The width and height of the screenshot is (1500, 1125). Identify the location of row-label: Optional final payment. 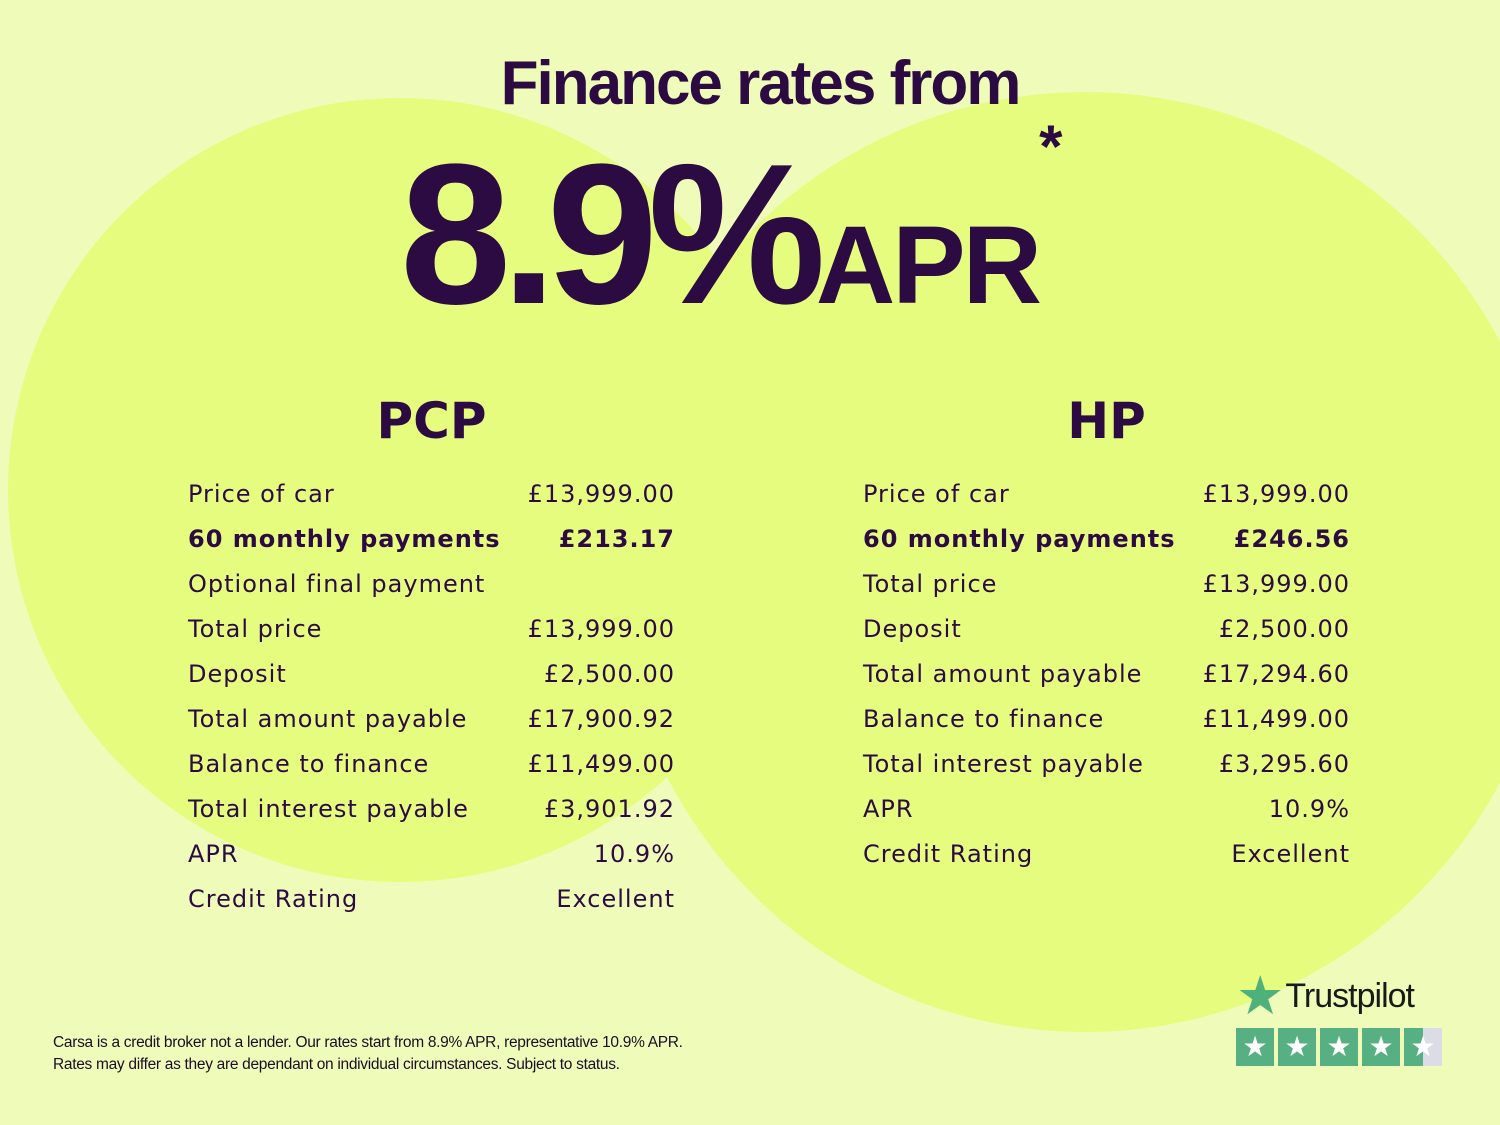
(337, 584).